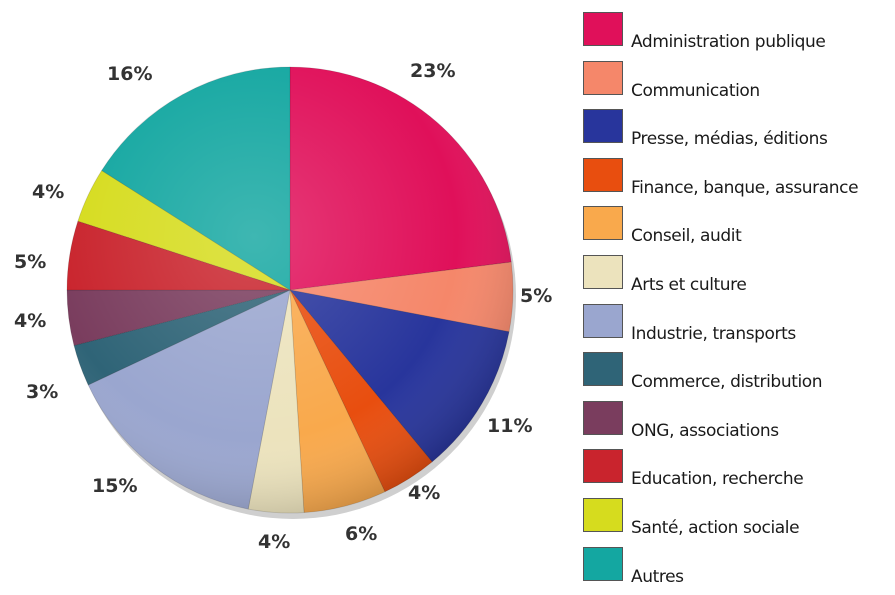 The width and height of the screenshot is (895, 595). What do you see at coordinates (715, 527) in the screenshot?
I see `legend-label: Santé, action sociale` at bounding box center [715, 527].